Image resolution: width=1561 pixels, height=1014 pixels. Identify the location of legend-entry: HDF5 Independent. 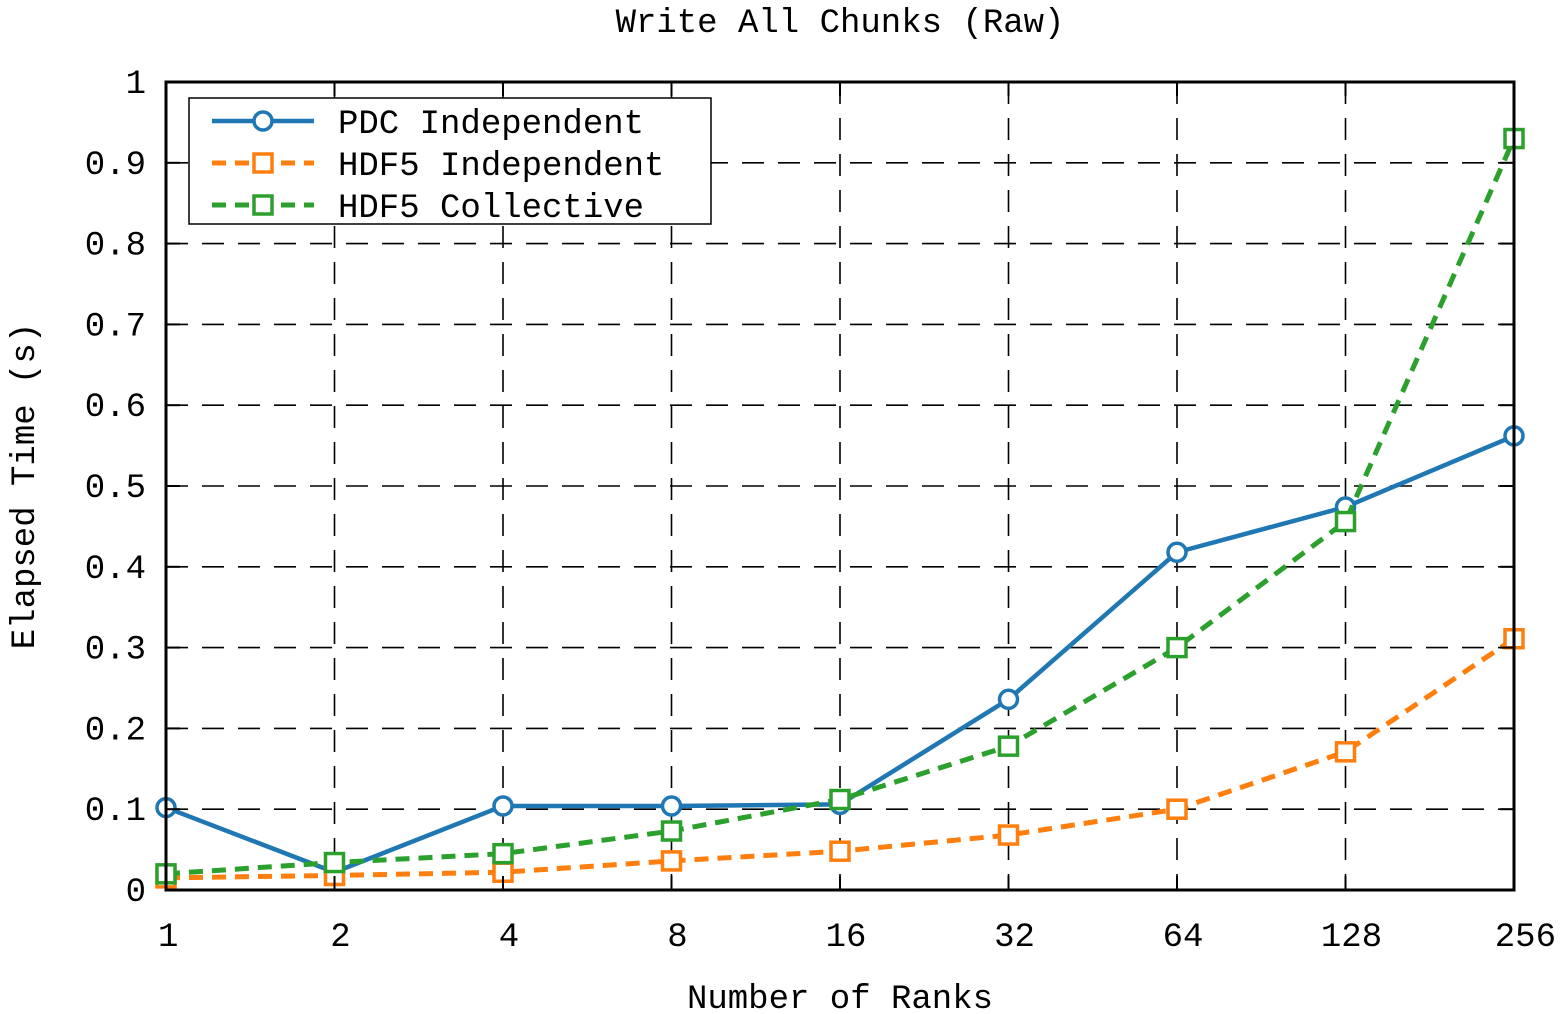
(438, 167).